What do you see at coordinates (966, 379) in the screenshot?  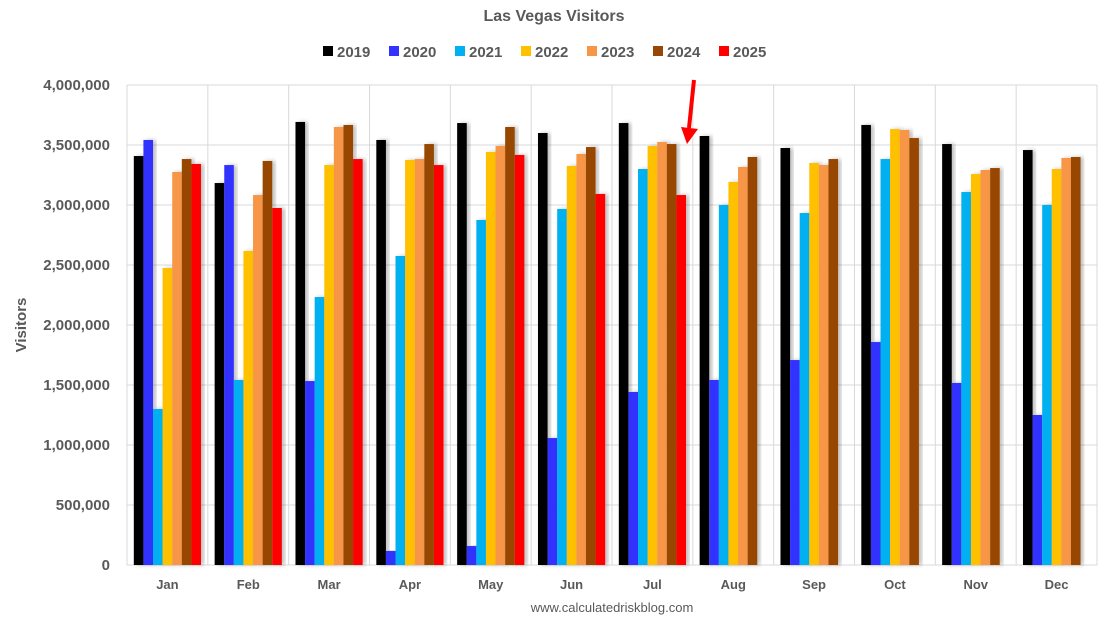 I see `bar-2021-Nov` at bounding box center [966, 379].